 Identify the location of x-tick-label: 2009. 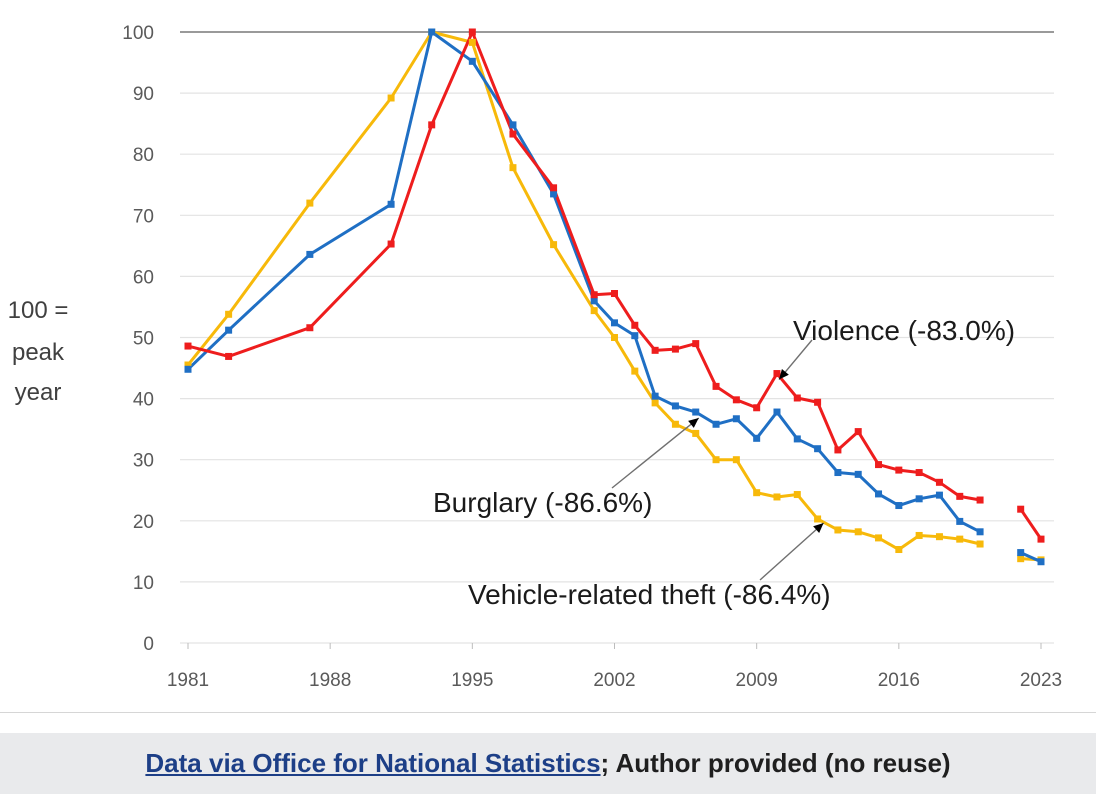
(757, 680).